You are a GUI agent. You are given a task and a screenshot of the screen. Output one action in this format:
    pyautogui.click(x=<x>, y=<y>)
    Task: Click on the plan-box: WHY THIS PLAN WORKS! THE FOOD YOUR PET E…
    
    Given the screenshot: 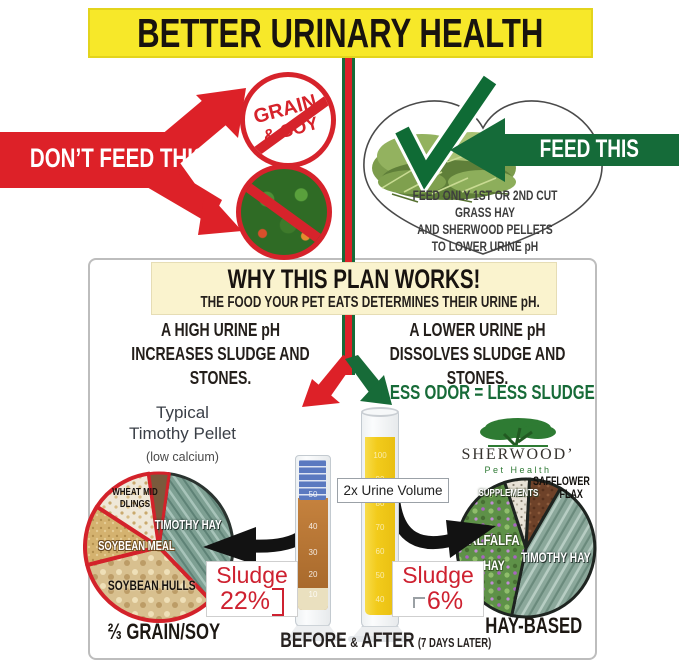 What is the action you would take?
    pyautogui.click(x=354, y=288)
    